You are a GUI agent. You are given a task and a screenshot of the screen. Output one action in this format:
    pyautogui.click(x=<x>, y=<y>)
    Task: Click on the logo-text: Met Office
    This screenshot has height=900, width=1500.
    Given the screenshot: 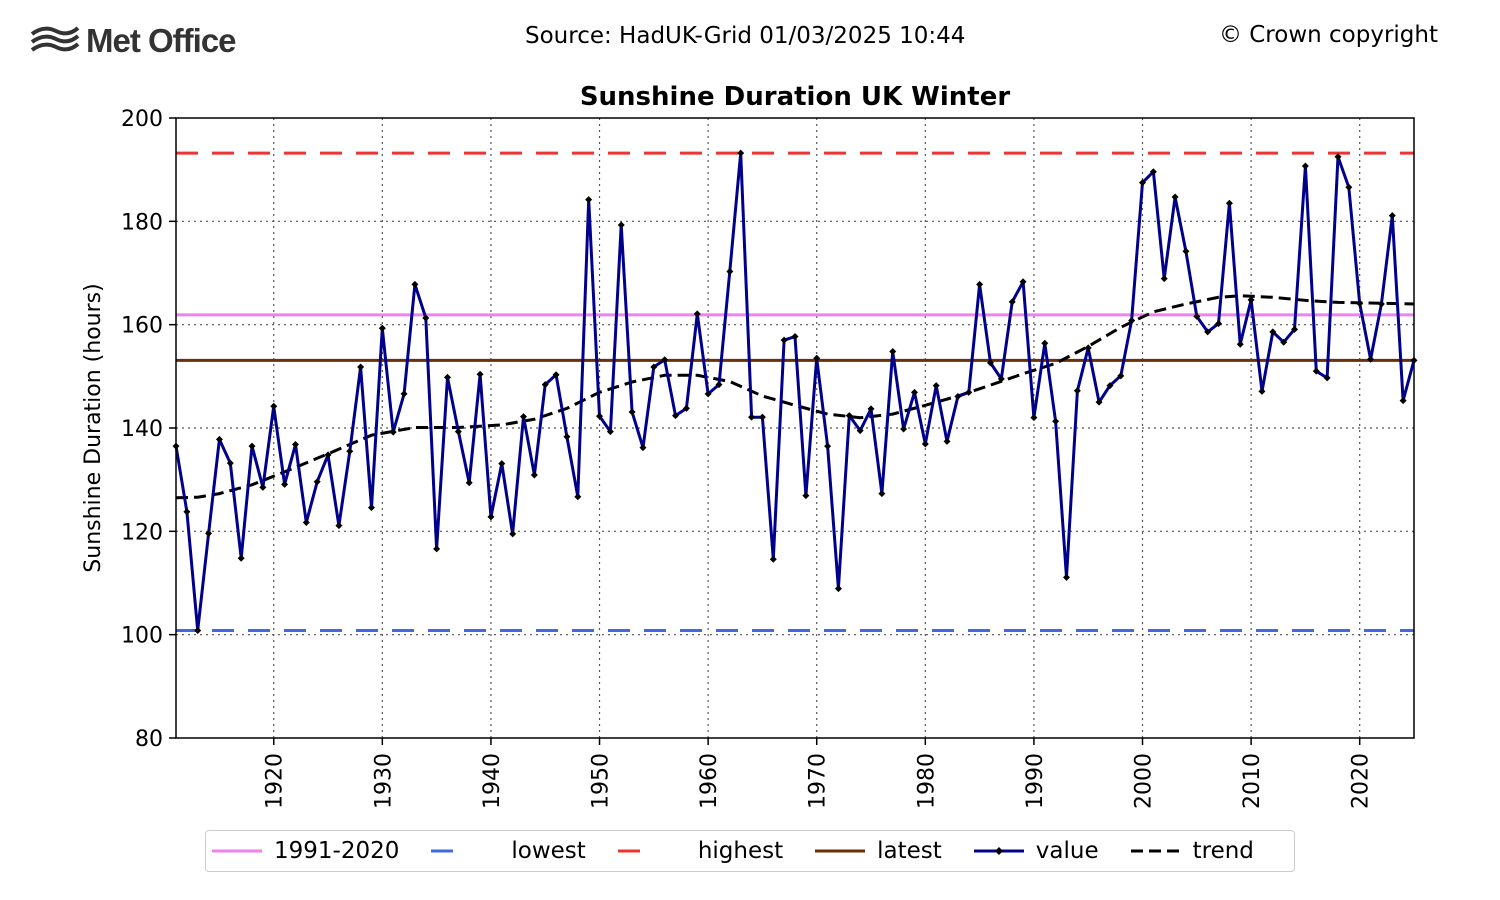 What is the action you would take?
    pyautogui.click(x=161, y=40)
    